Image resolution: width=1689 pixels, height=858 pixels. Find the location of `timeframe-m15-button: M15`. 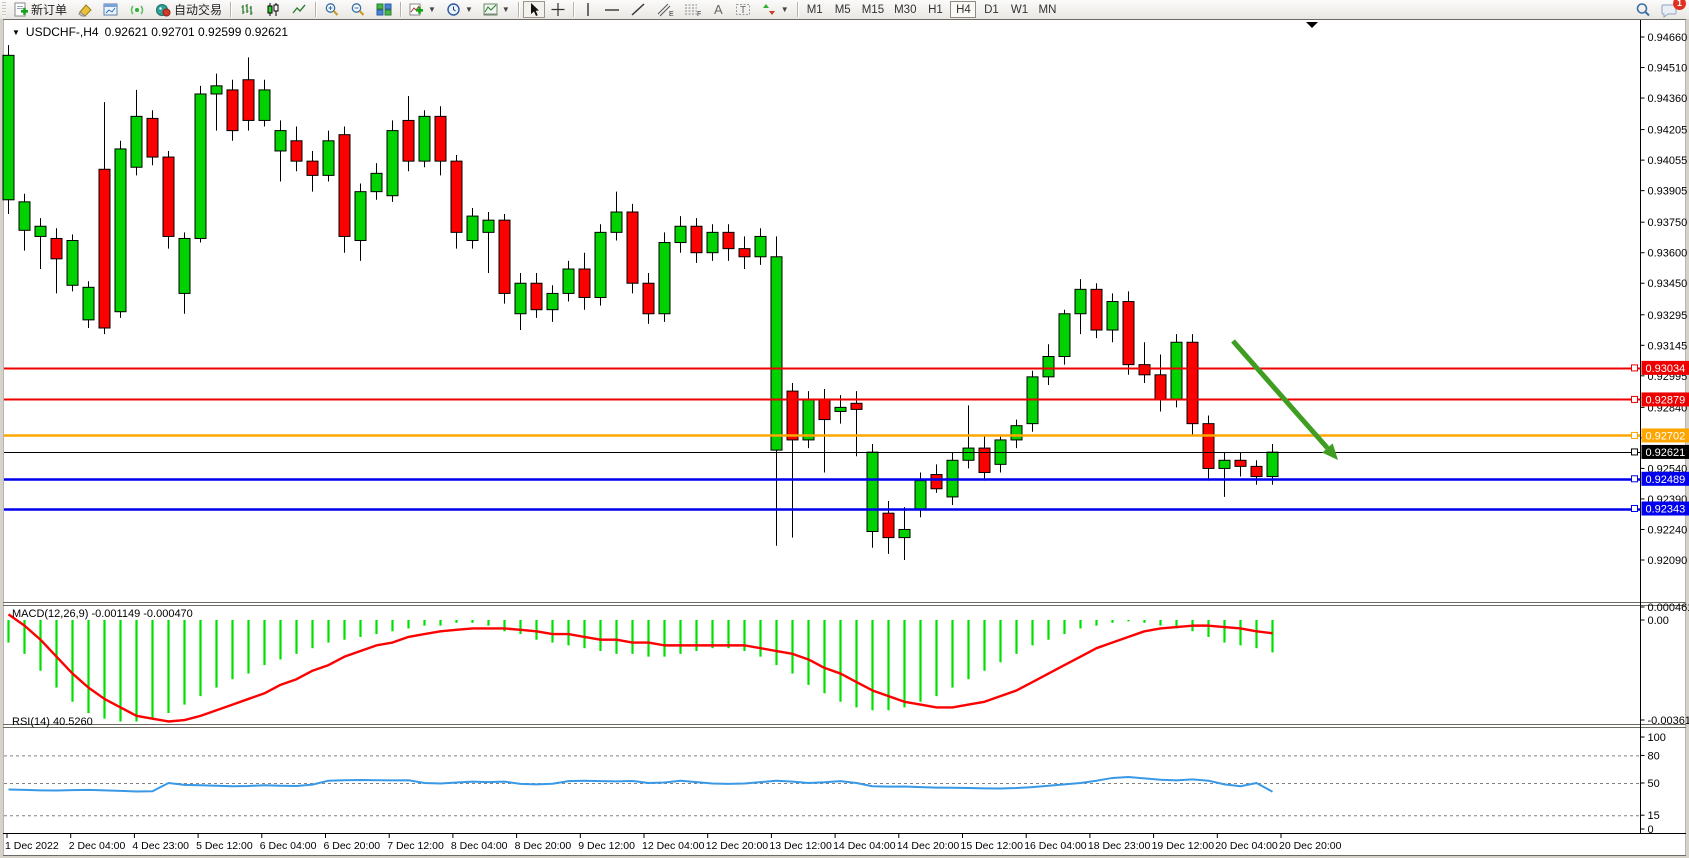

timeframe-m15-button: M15 is located at coordinates (873, 9).